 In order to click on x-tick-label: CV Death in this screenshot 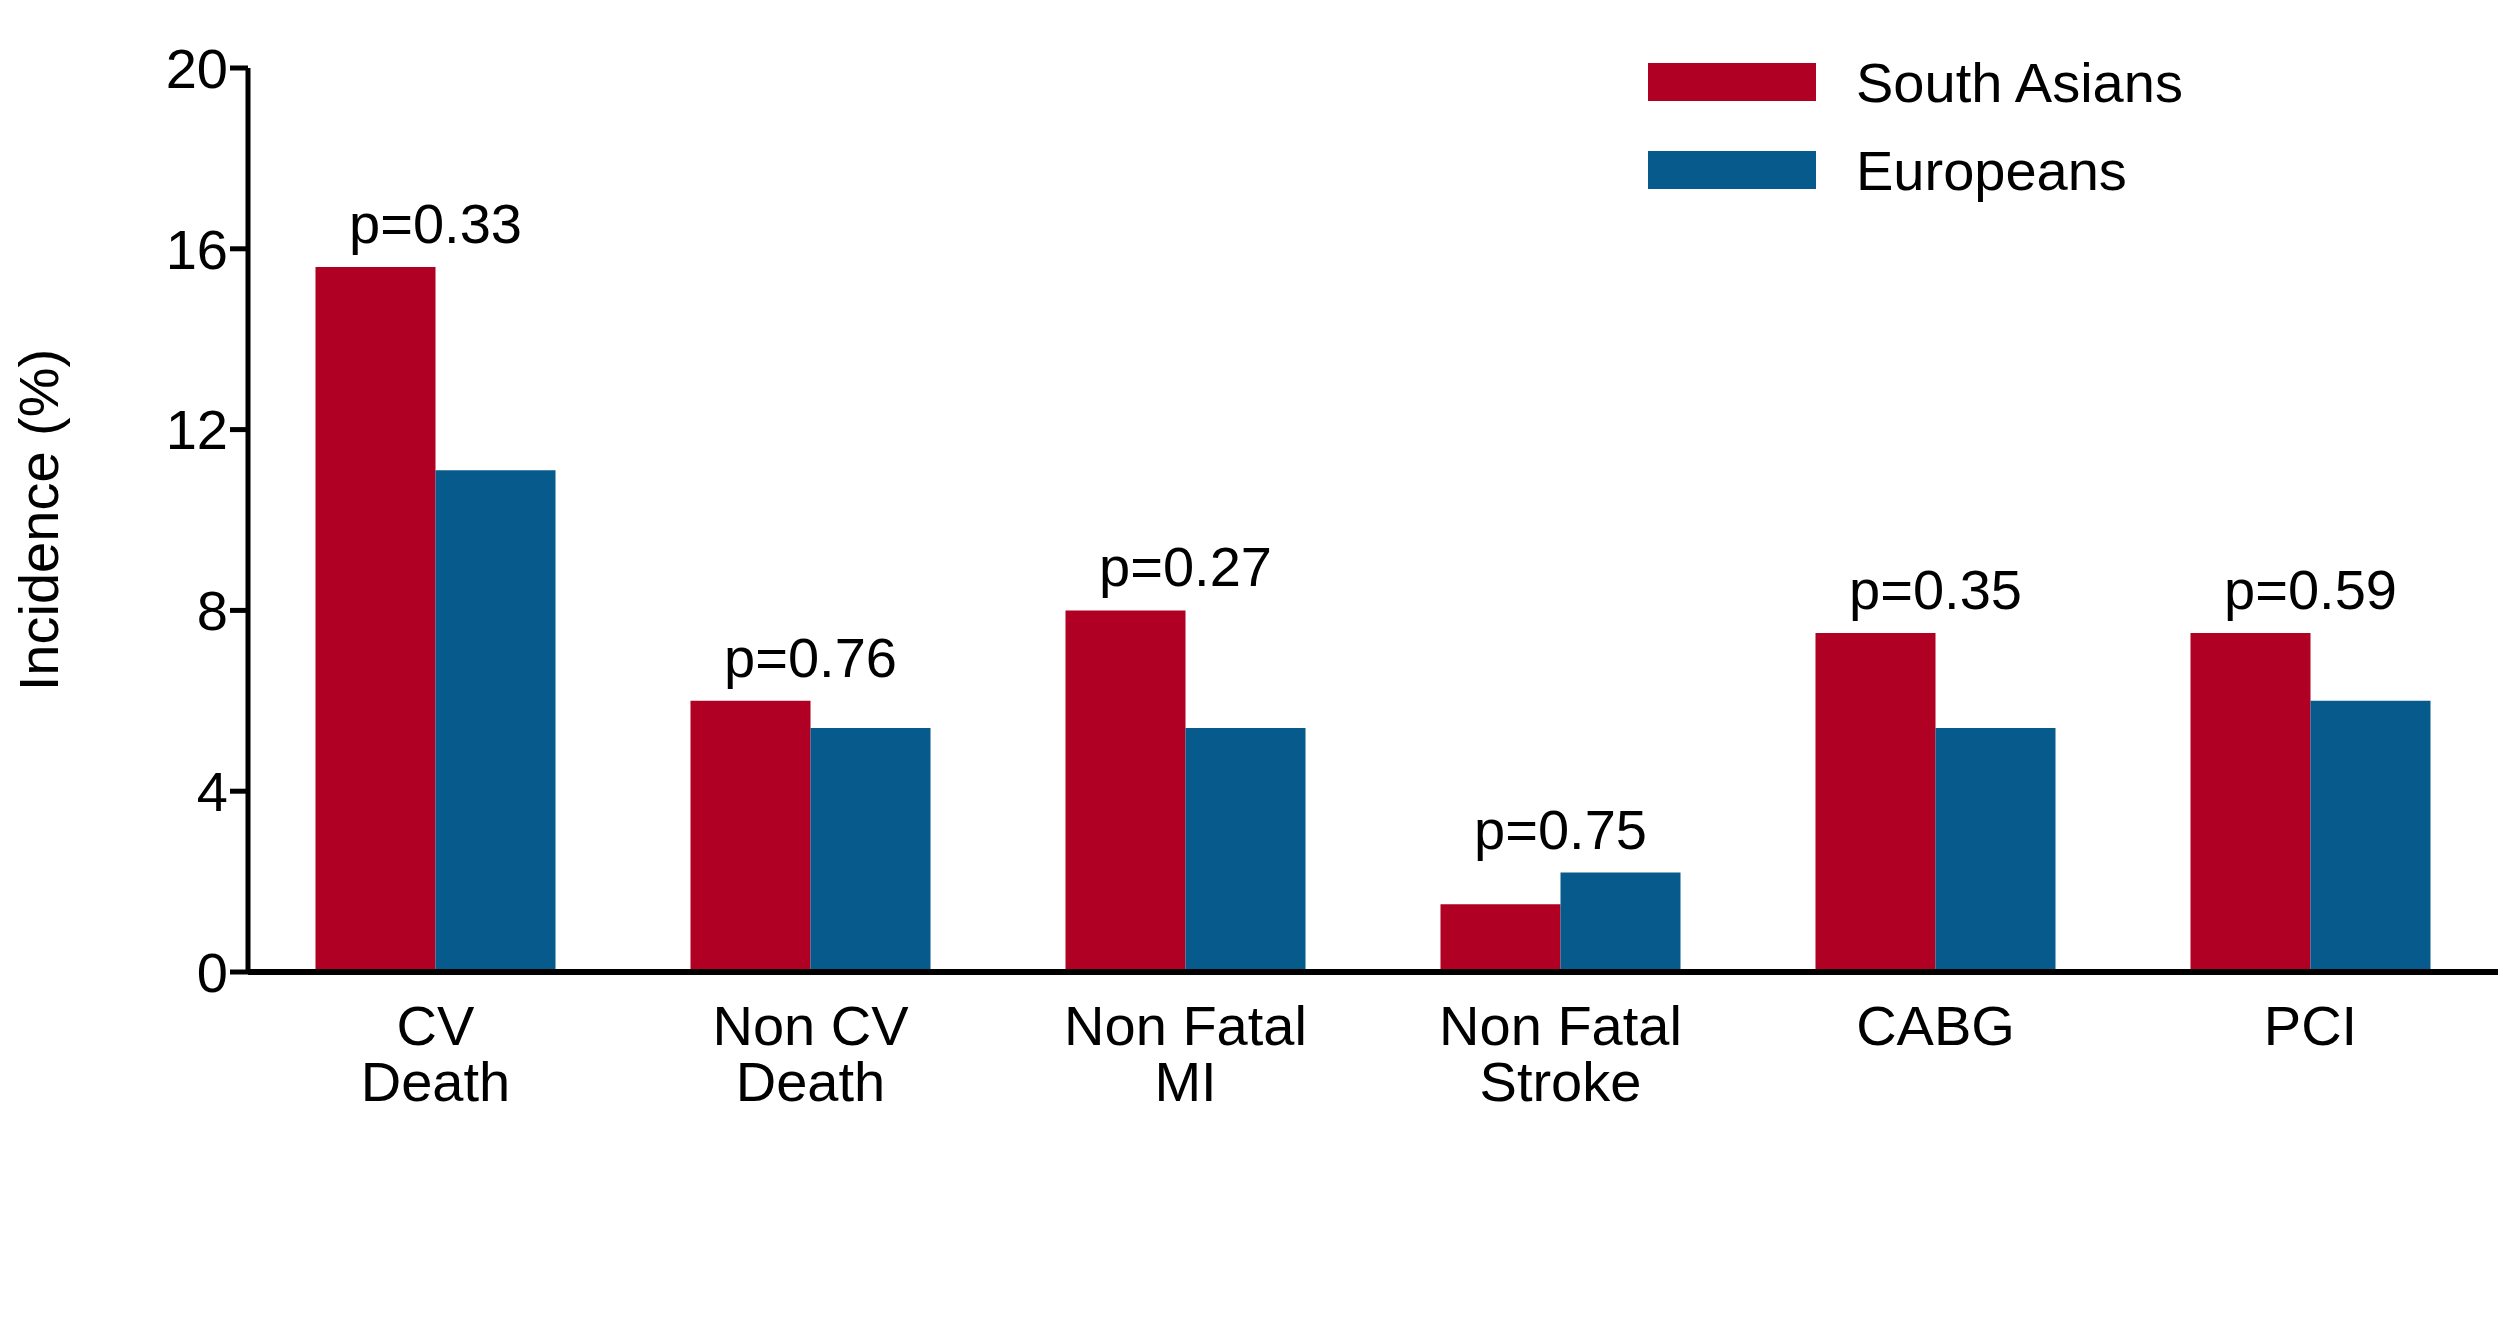, I will do `click(435, 1053)`.